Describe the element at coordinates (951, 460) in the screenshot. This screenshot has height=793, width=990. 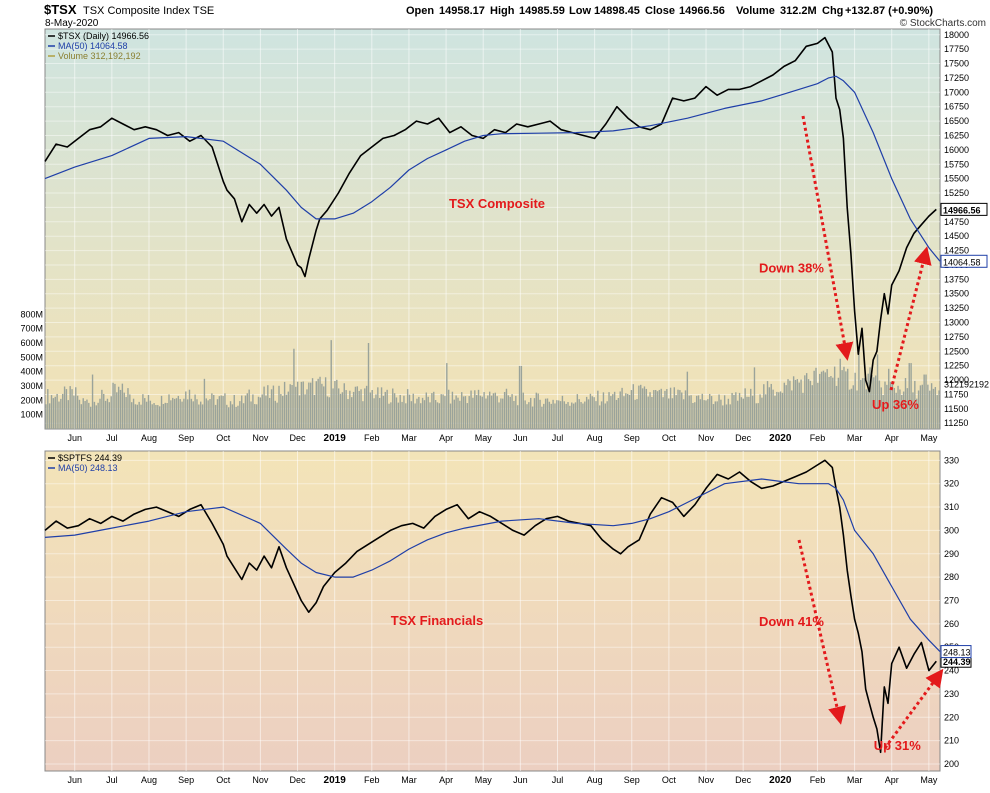
I see `tsx-financials-y-tick-label: 330` at that location.